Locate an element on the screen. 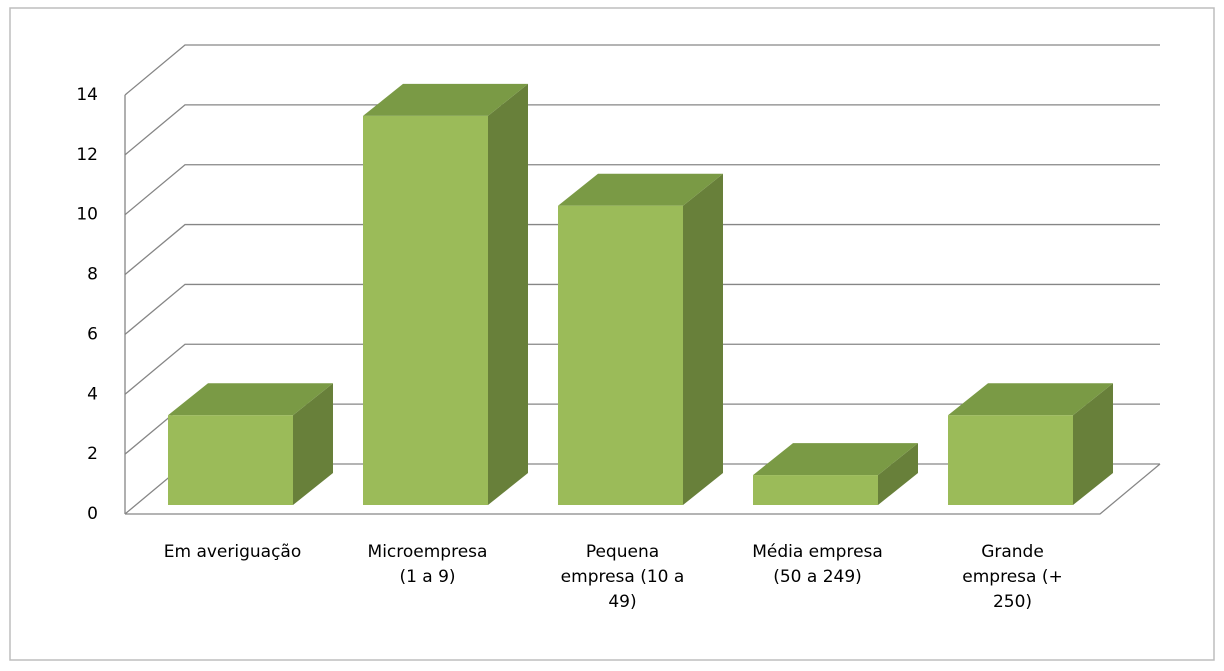 Image resolution: width=1224 pixels, height=671 pixels. y-tick-label: 4 is located at coordinates (92, 394).